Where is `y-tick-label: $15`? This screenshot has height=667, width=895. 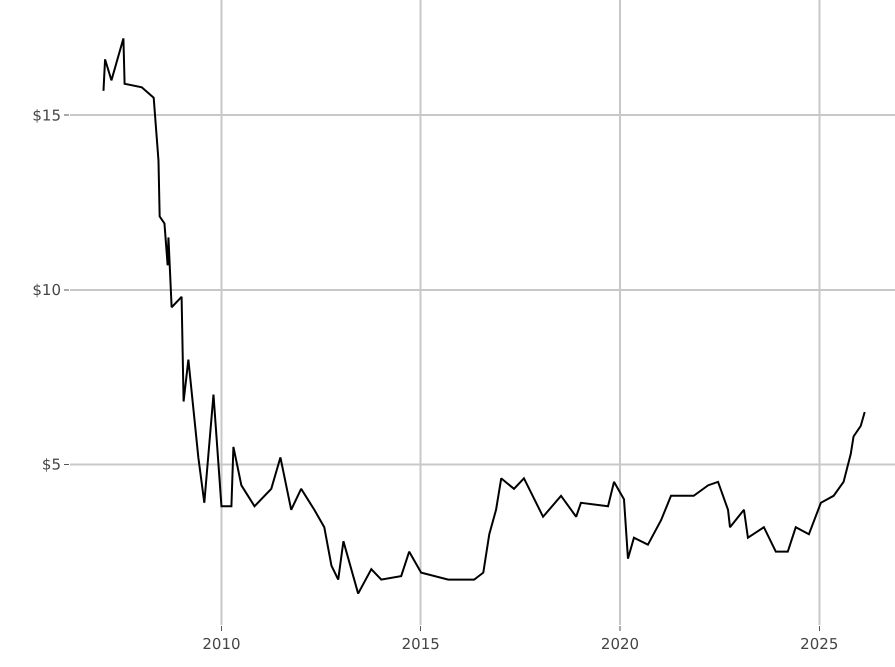 y-tick-label: $15 is located at coordinates (46, 115).